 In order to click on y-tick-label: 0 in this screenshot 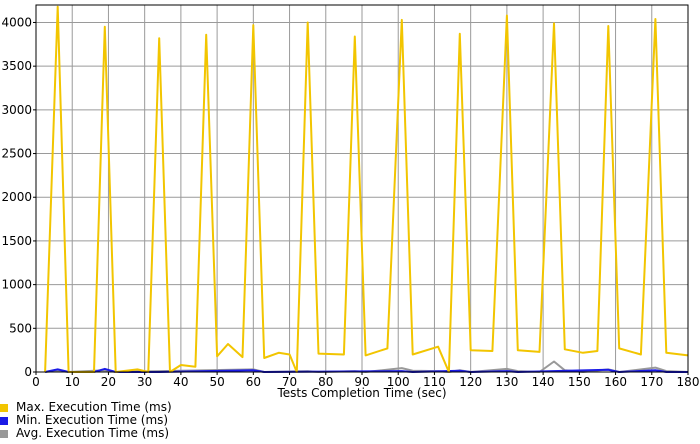, I will do `click(28, 372)`.